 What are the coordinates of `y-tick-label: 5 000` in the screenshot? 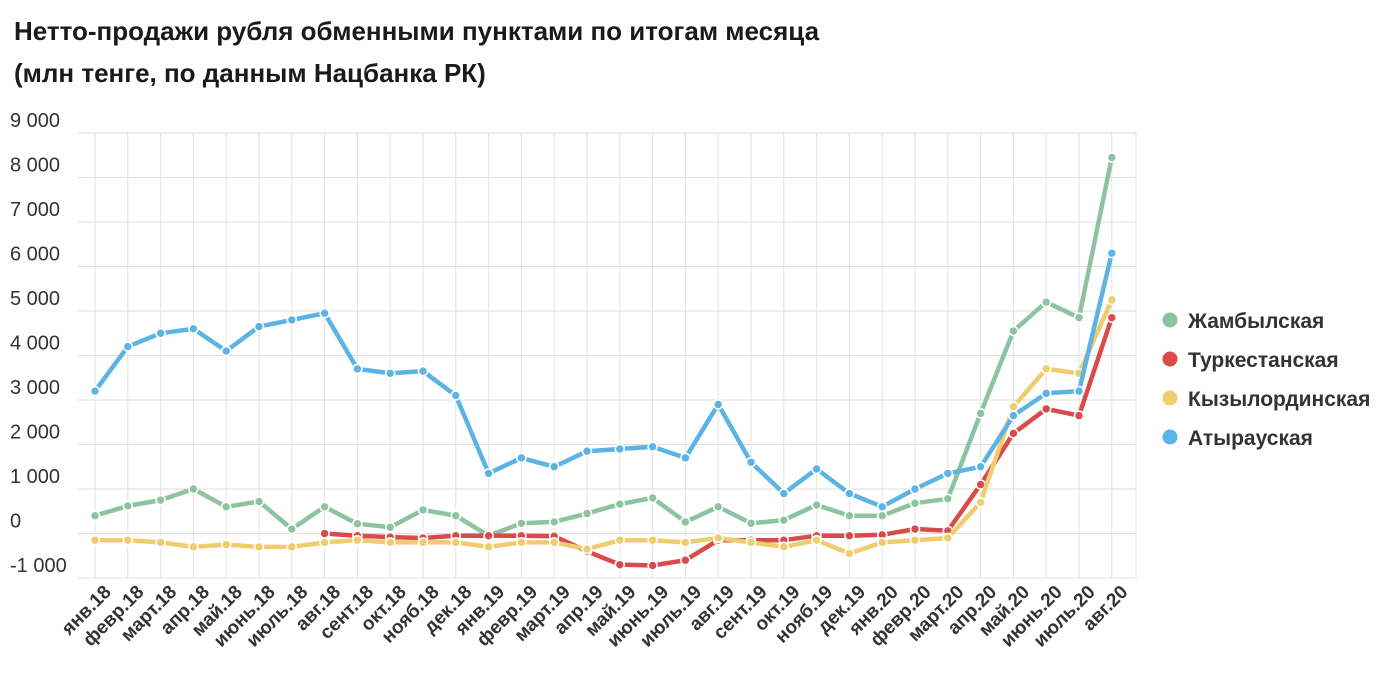 It's located at (35, 299).